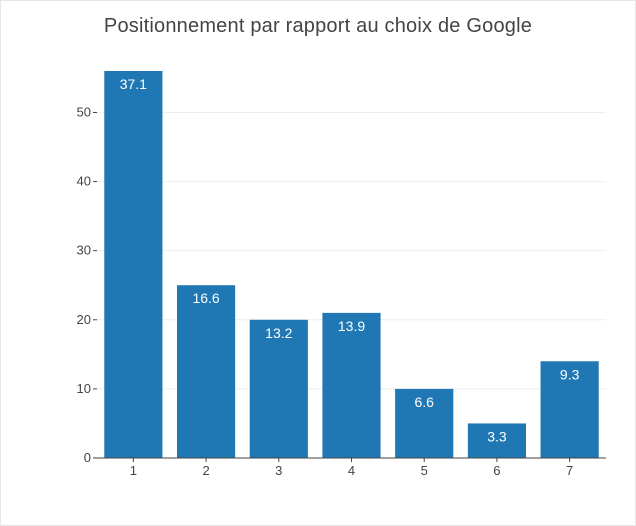 The image size is (636, 526). I want to click on x-tick-label: 5, so click(424, 470).